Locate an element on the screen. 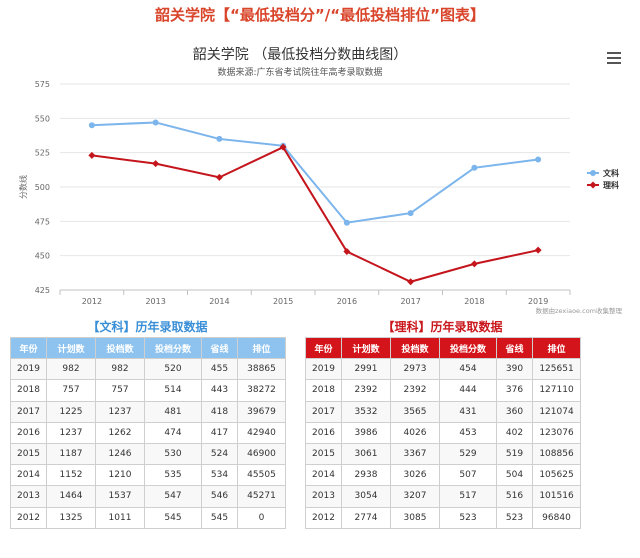  table-row: 2015 1187 1246 530 524 46900 is located at coordinates (148, 454).